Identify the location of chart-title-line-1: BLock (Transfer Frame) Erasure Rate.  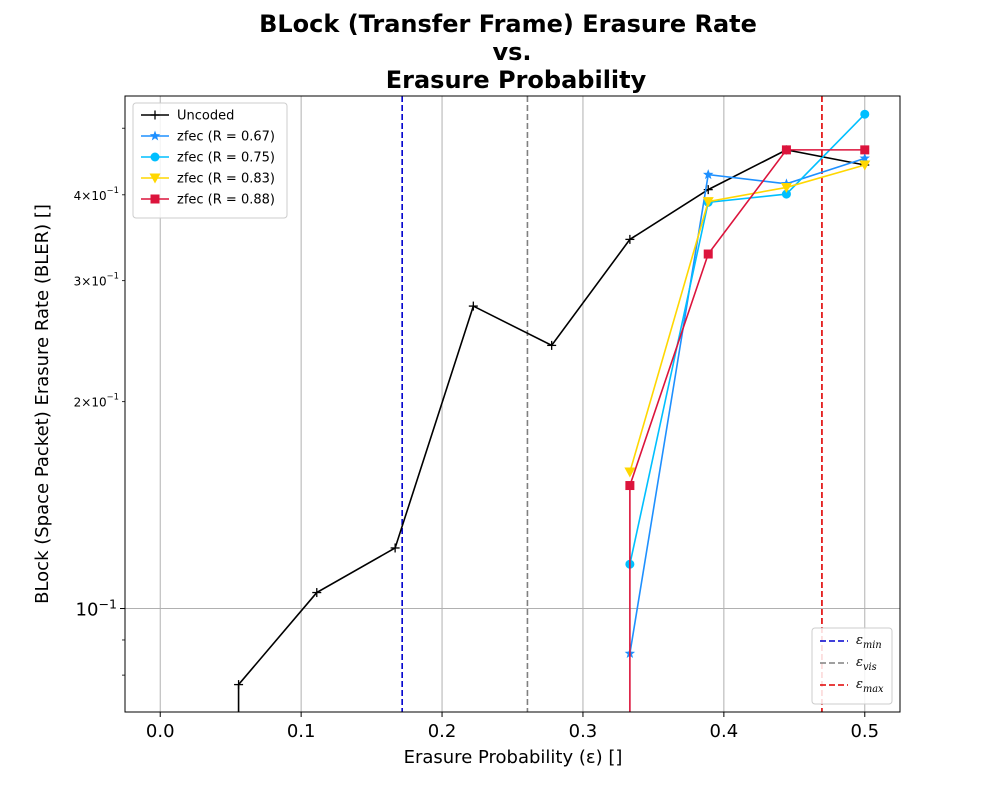
(508, 24).